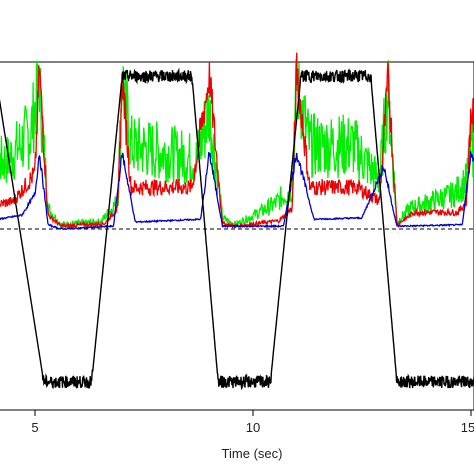 The image size is (474, 474). What do you see at coordinates (252, 453) in the screenshot?
I see `x-axis-title: Time (sec)` at bounding box center [252, 453].